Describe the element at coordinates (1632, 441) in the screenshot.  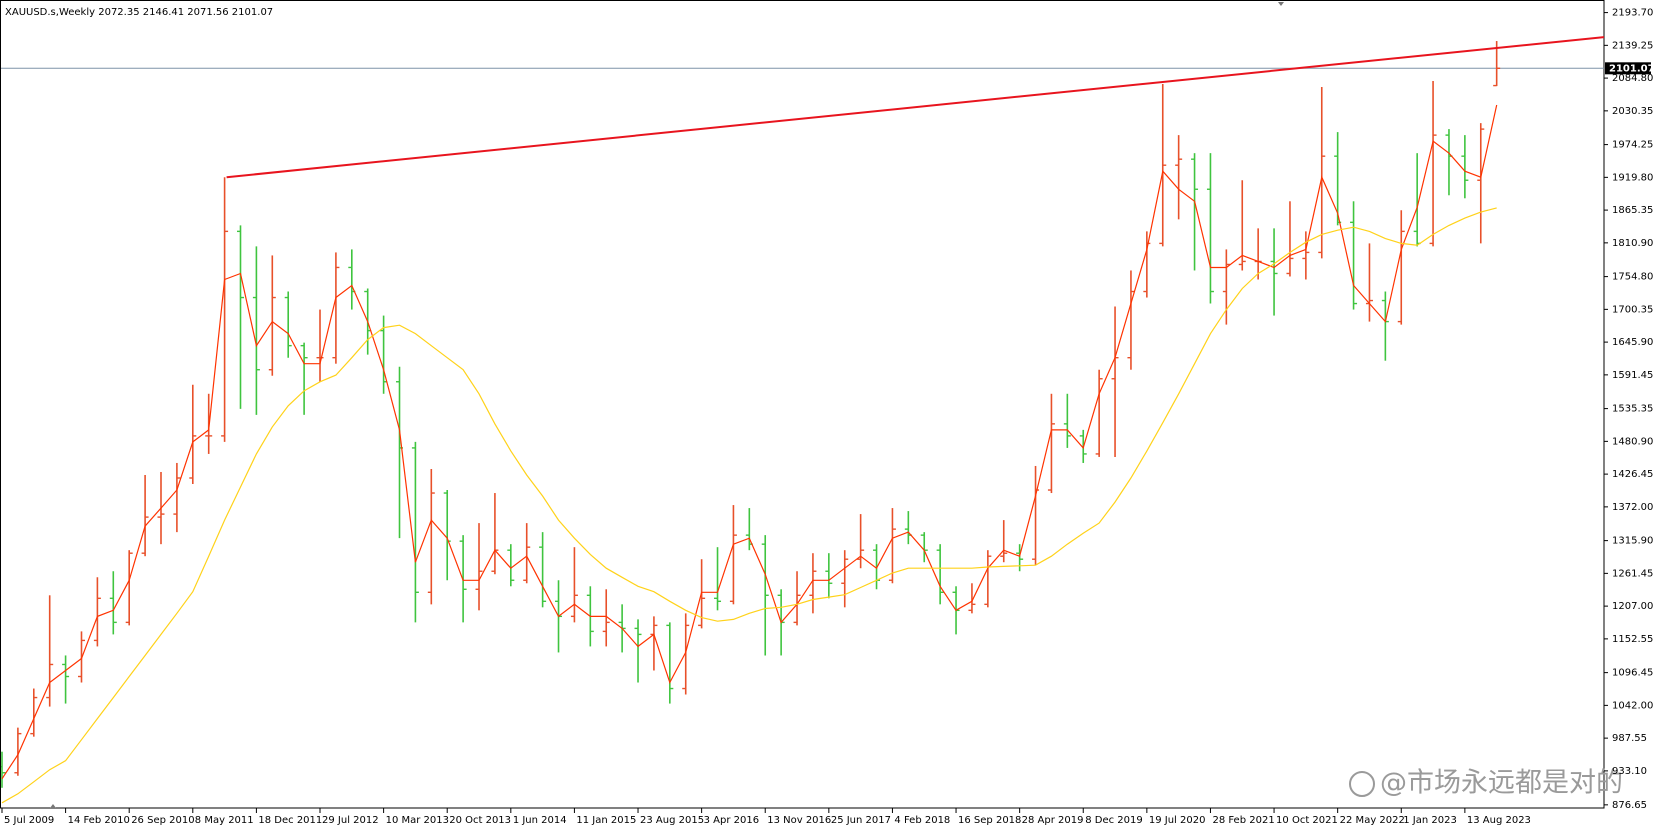
I see `y-tick-label: 1480.90` at that location.